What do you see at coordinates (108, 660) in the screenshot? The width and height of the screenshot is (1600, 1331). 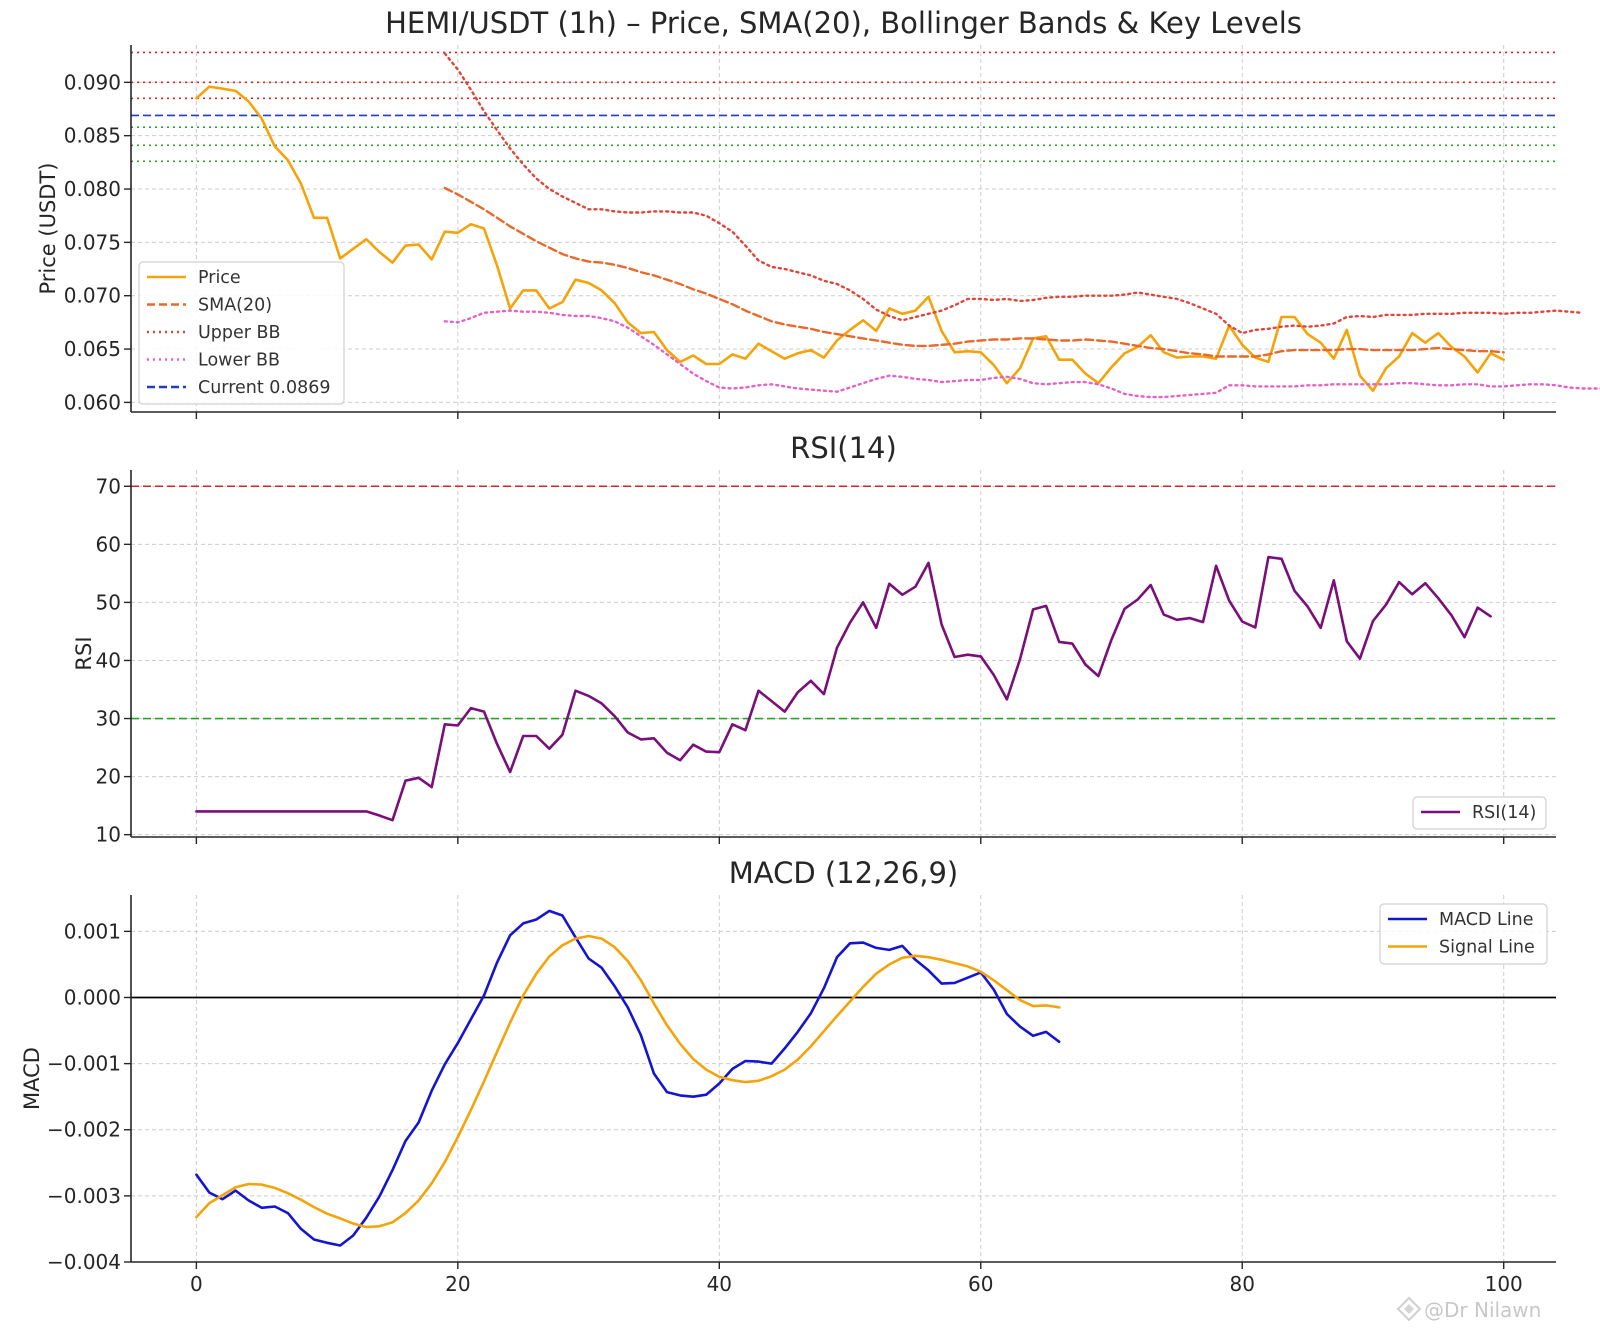 I see `y-tick-label: 40` at bounding box center [108, 660].